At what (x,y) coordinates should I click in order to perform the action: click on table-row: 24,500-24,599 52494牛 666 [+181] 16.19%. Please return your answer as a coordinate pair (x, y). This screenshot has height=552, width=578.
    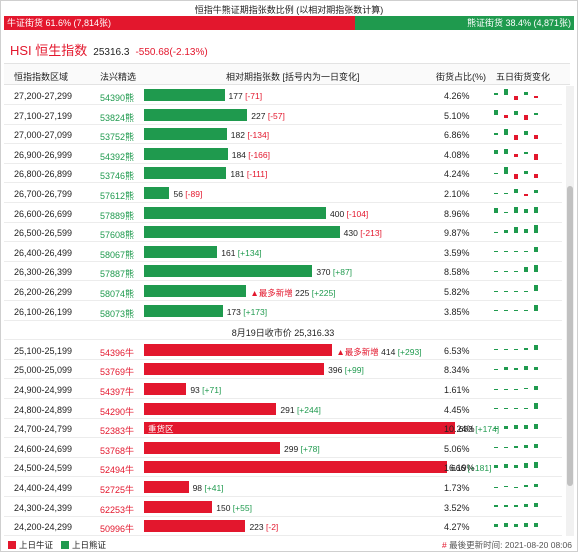
    Looking at the image, I should click on (283, 468).